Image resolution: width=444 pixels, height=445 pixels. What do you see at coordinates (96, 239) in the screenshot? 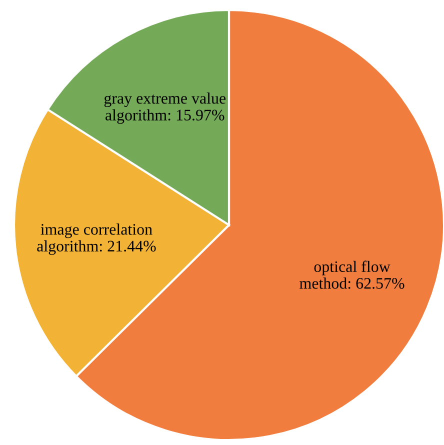
I see `slice-label: image correlation algorithm: 21.44%` at bounding box center [96, 239].